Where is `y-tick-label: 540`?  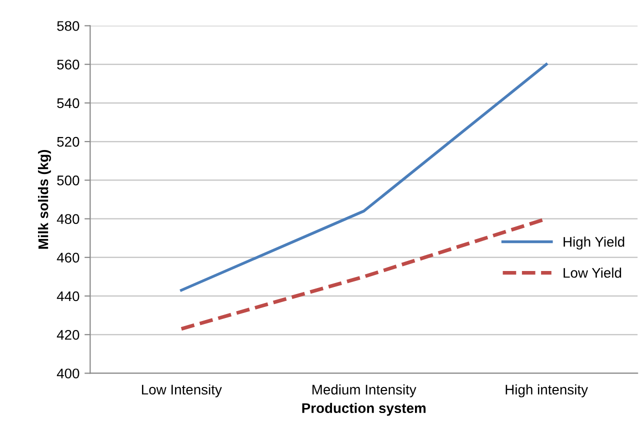
y-tick-label: 540 is located at coordinates (68, 103).